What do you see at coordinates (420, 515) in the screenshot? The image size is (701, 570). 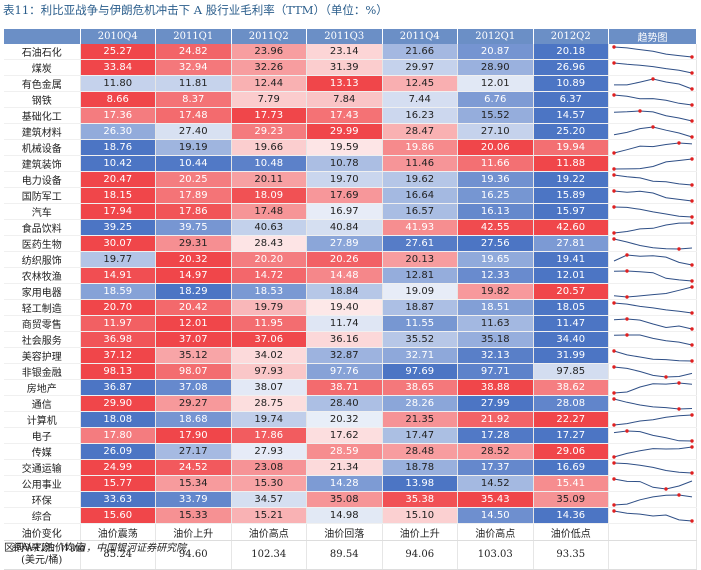 I see `value-cell: 15.10` at bounding box center [420, 515].